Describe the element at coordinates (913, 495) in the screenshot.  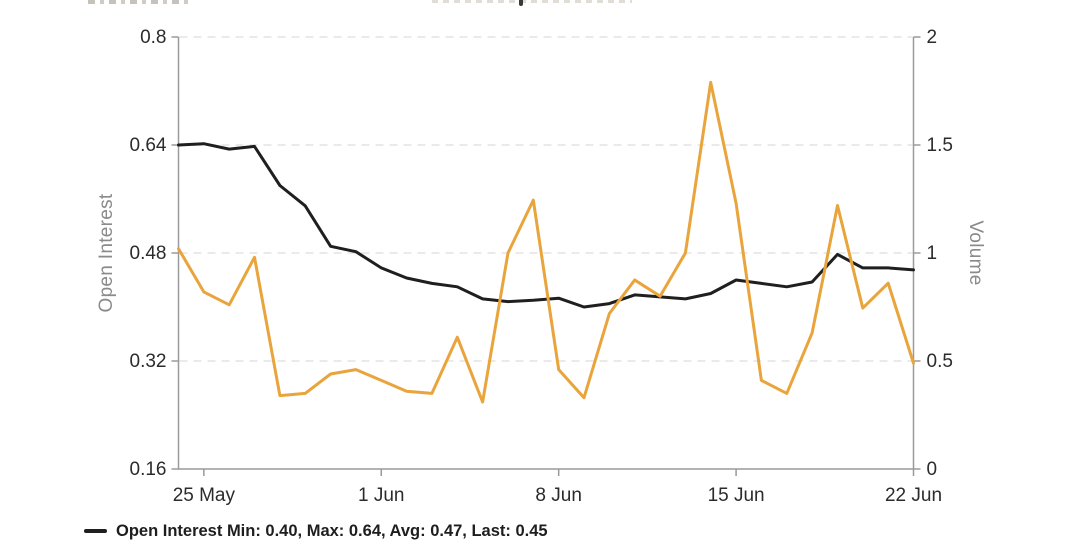
I see `x-tick-label: 22 Jun` at that location.